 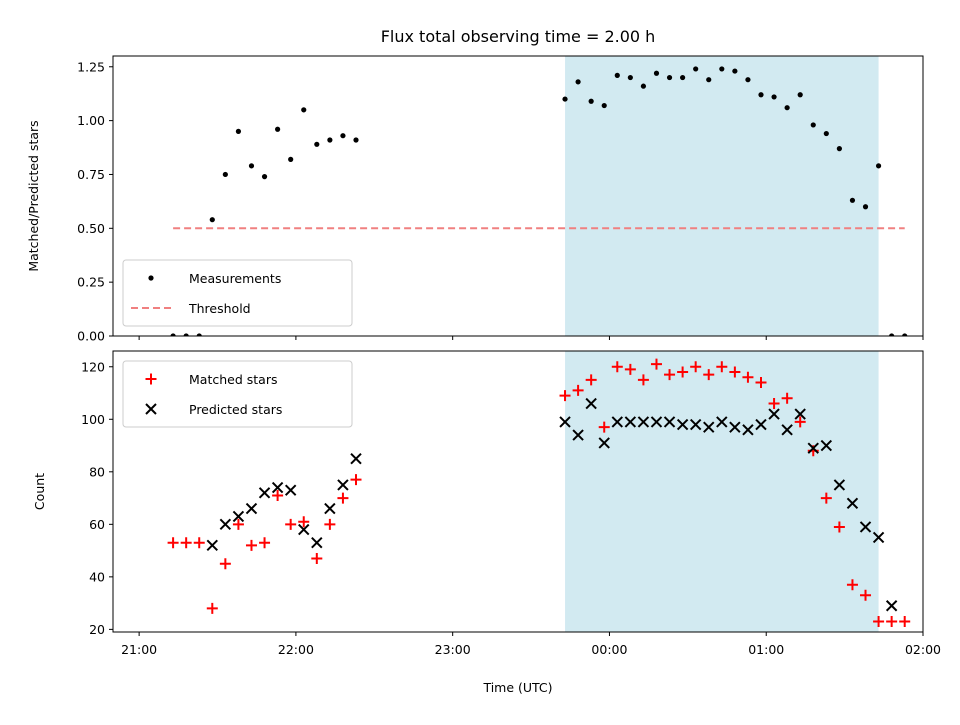 I want to click on y-tick-label: 0.50, so click(x=91, y=228).